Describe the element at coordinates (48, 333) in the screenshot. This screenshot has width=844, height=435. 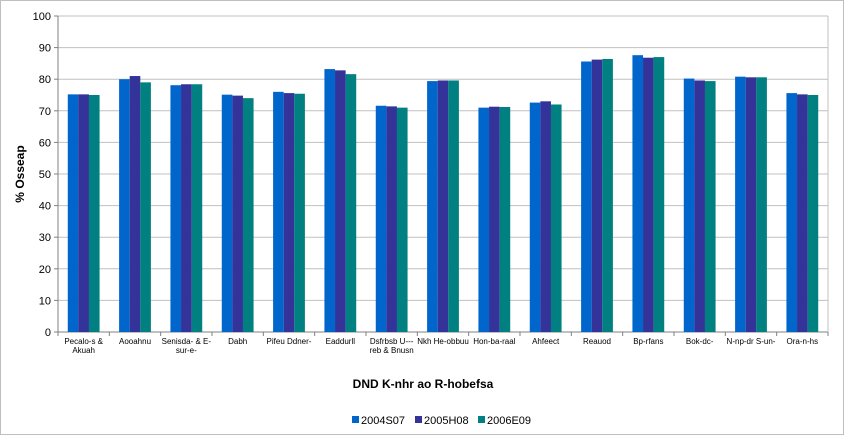
I see `y-tick-label: 0` at that location.